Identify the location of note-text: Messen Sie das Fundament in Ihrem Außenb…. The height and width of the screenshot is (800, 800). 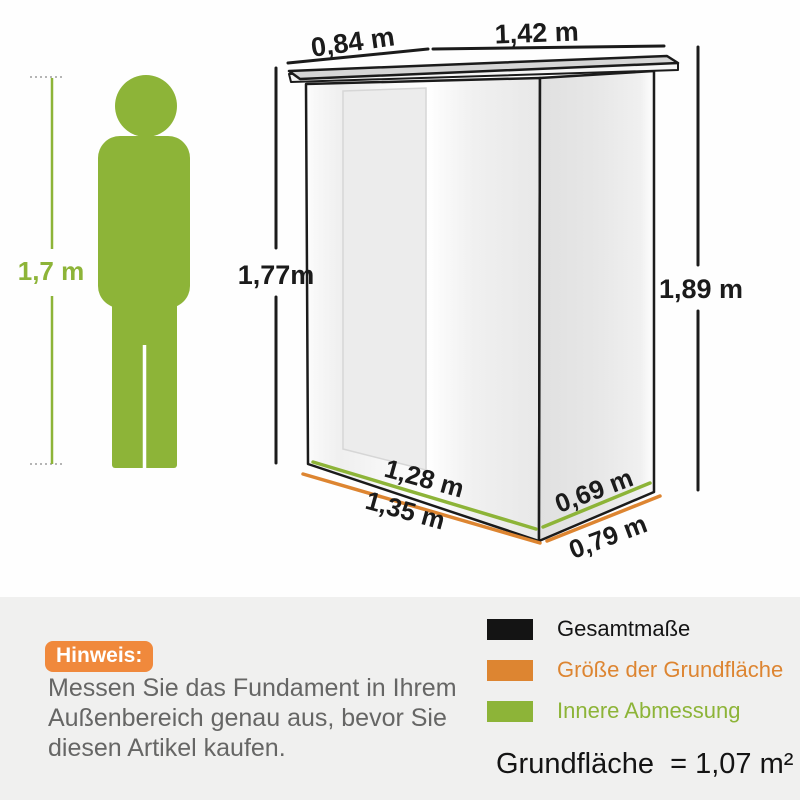
(252, 718).